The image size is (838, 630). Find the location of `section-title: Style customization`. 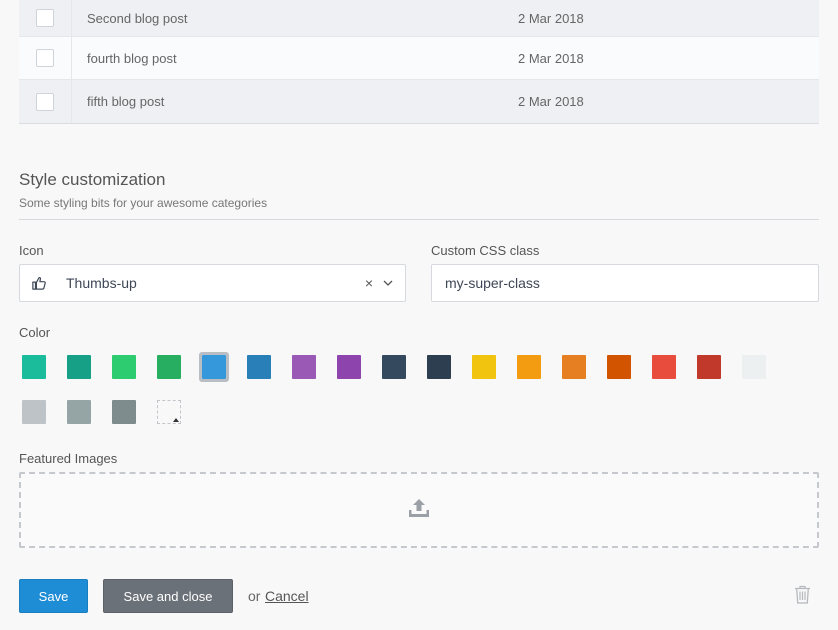

section-title: Style customization is located at coordinates (92, 179).